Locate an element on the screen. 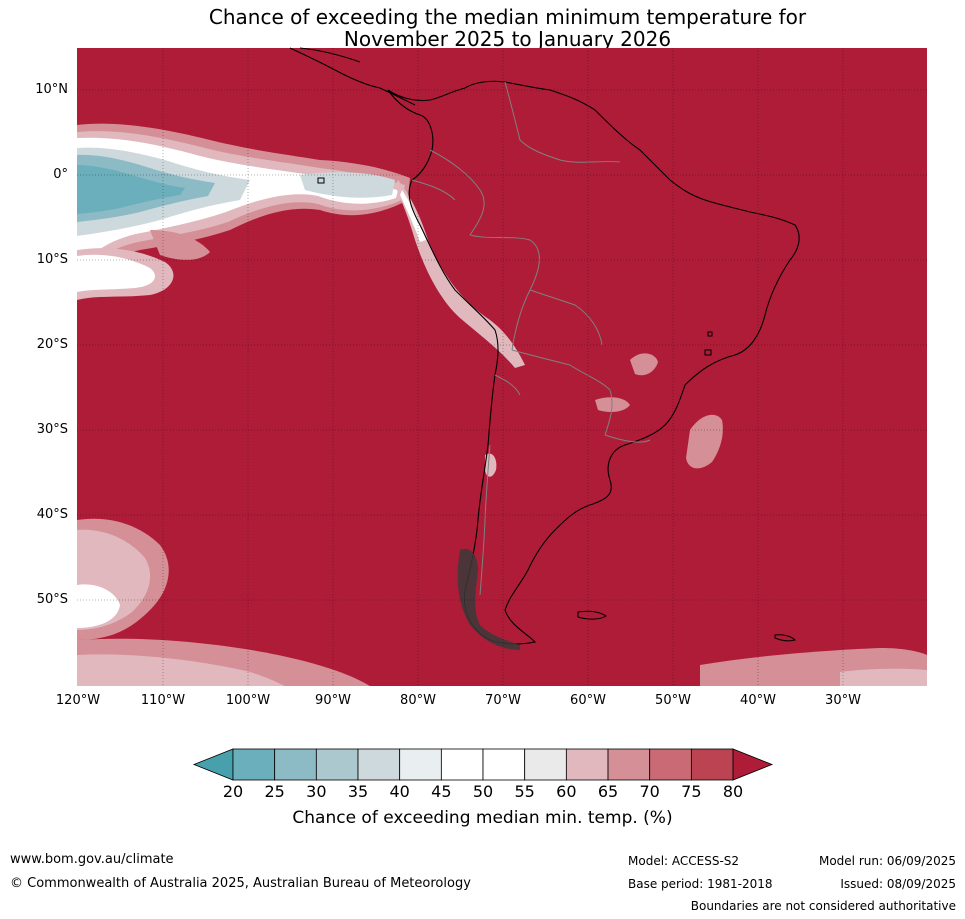  footer-model: Model: ACCESS-S2 is located at coordinates (684, 861).